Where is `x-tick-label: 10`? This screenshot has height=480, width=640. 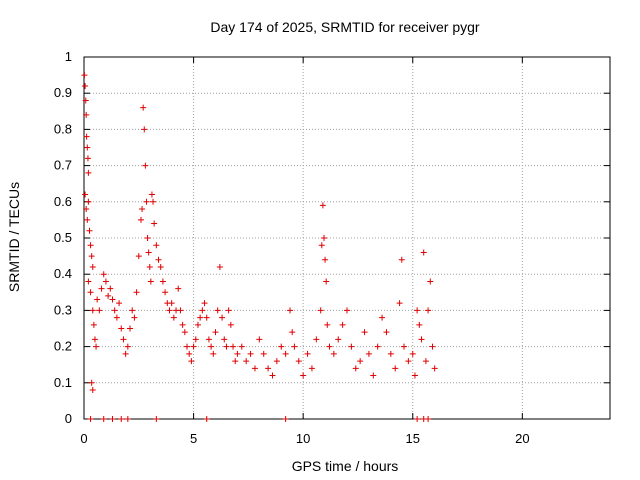
x-tick-label: 10 is located at coordinates (303, 438).